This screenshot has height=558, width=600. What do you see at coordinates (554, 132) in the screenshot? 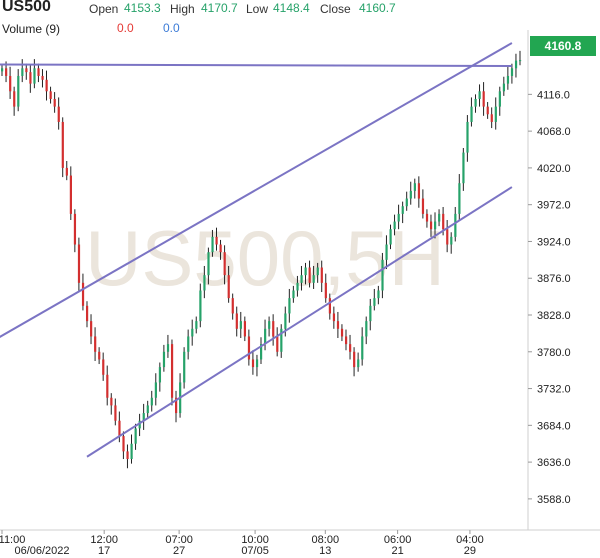
I see `y-tick-label: 4068.0` at bounding box center [554, 132].